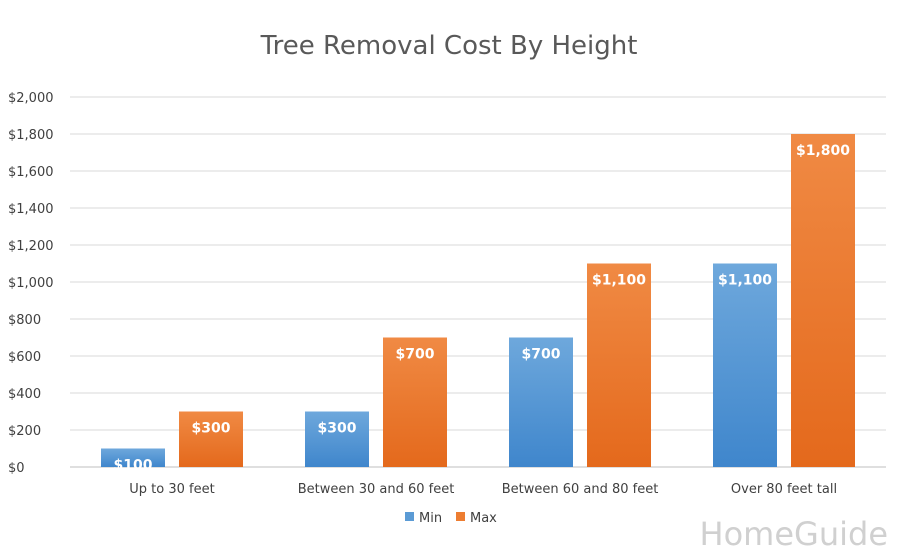 This screenshot has width=898, height=557. What do you see at coordinates (337, 429) in the screenshot?
I see `data-label-min: $300` at bounding box center [337, 429].